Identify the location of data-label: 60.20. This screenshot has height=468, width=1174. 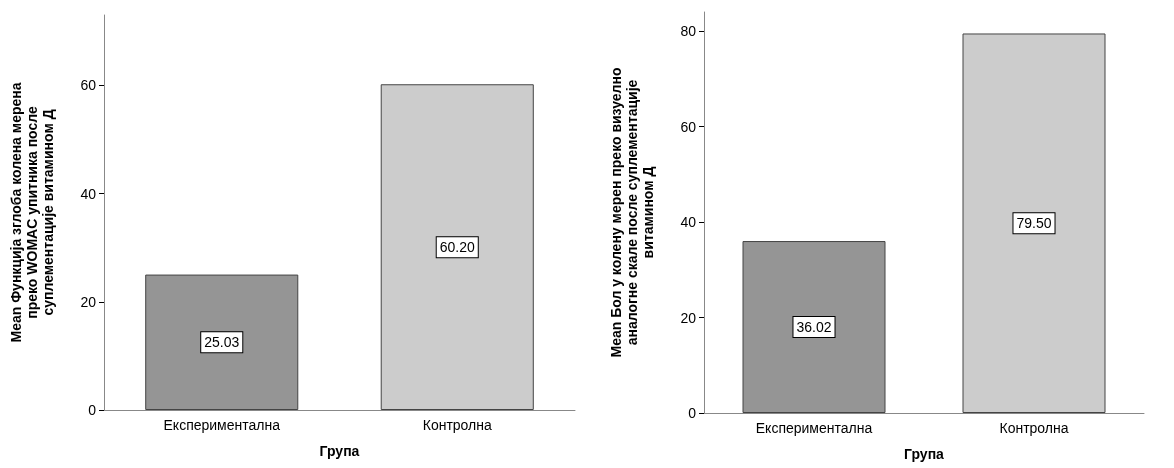
(457, 247).